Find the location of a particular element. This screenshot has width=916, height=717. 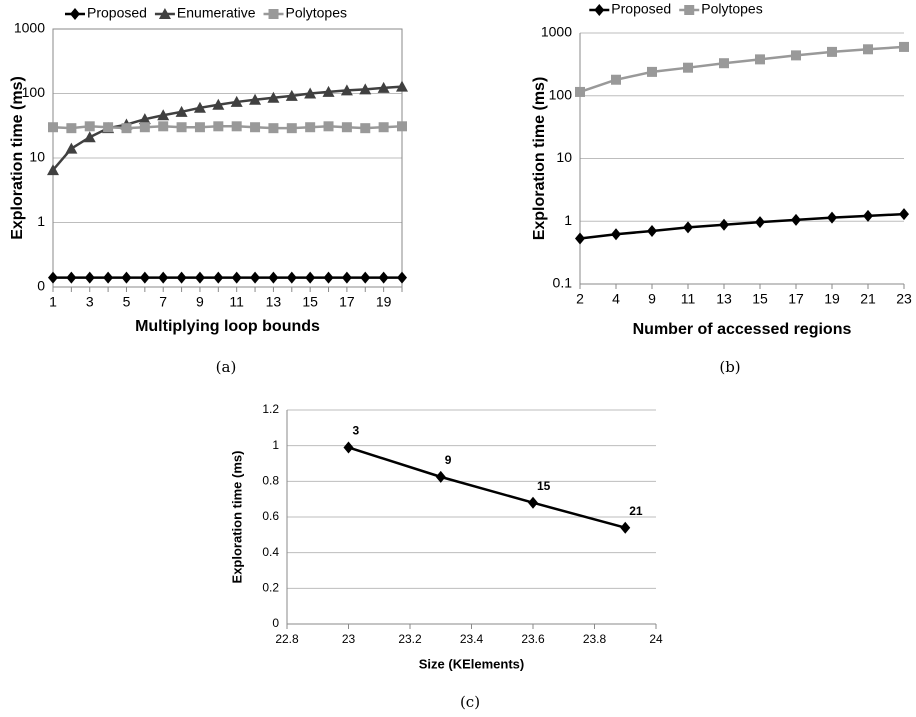

y-tick-label: 0.6 is located at coordinates (270, 516).